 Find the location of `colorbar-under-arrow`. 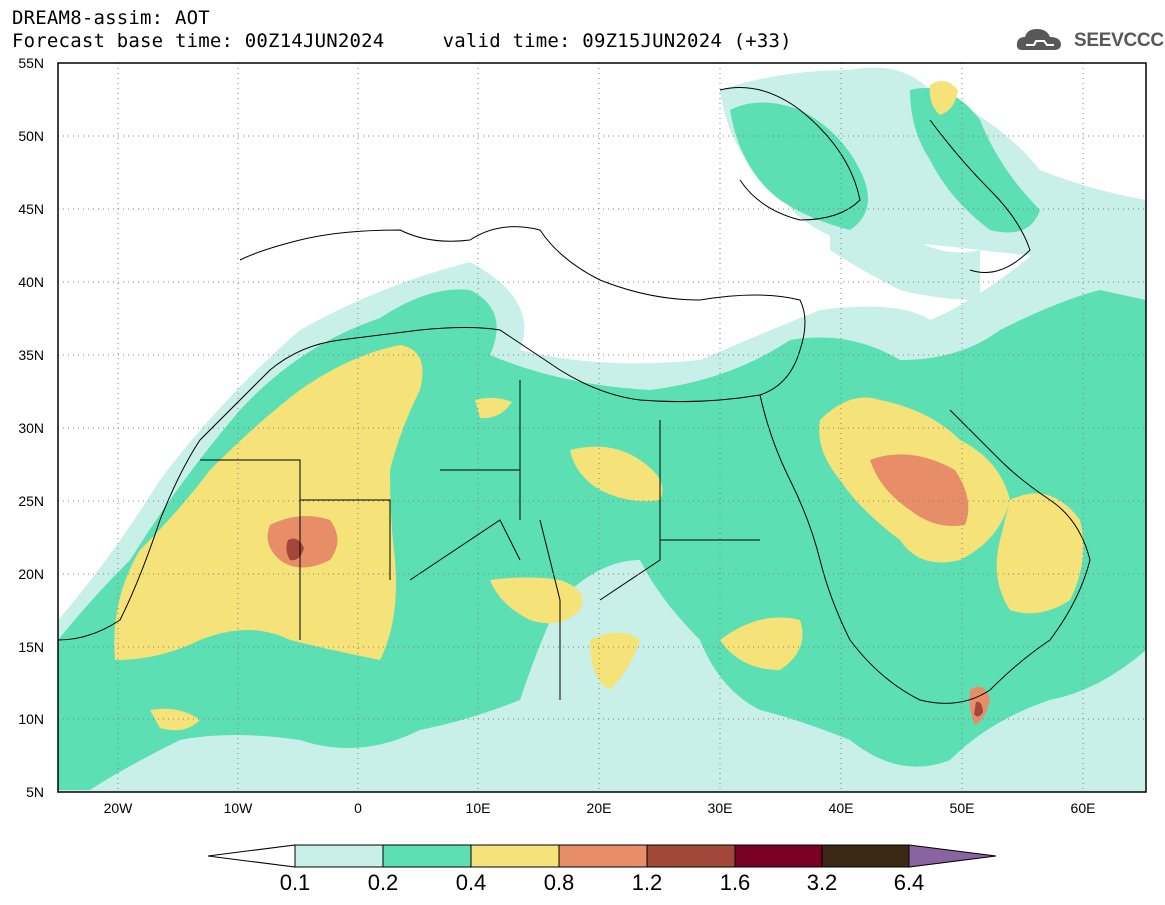

colorbar-under-arrow is located at coordinates (251, 856).